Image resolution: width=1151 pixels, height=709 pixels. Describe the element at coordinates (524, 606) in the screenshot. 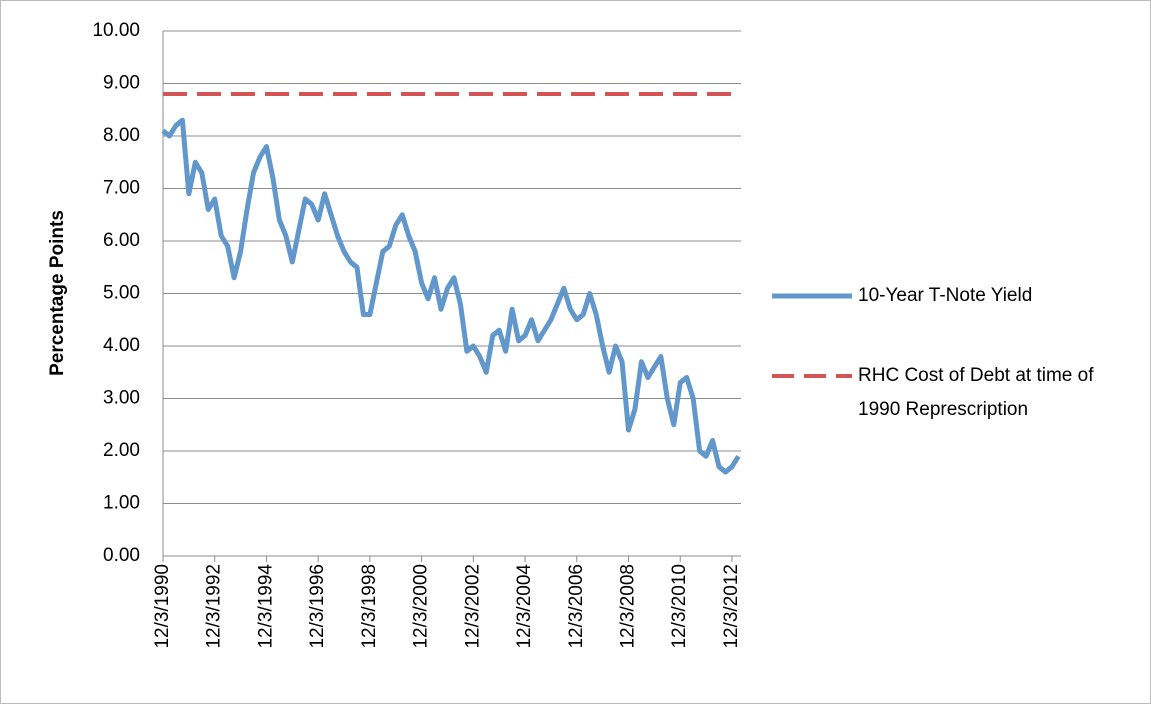

I see `x-tick-label: 12/3/2004` at that location.